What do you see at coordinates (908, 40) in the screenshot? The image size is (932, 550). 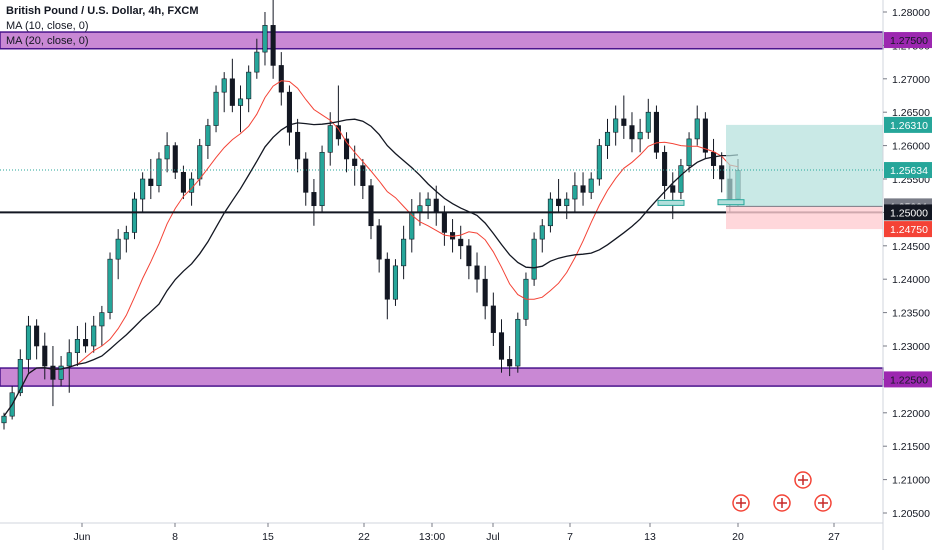 I see `resistance-price-label: 1.27500` at bounding box center [908, 40].